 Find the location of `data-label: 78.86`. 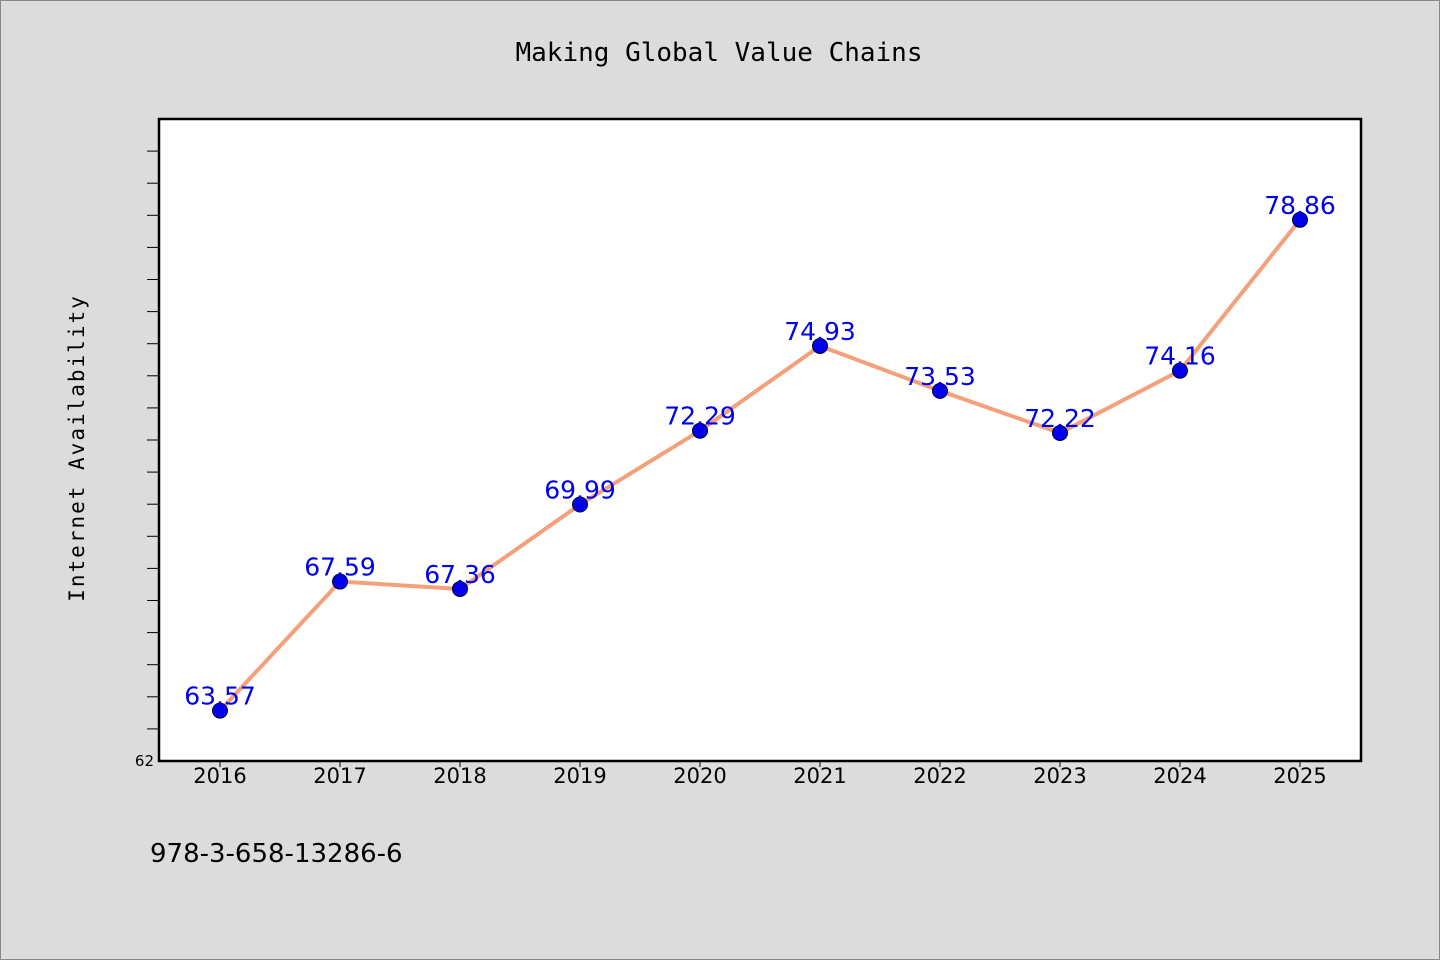

data-label: 78.86 is located at coordinates (1300, 205).